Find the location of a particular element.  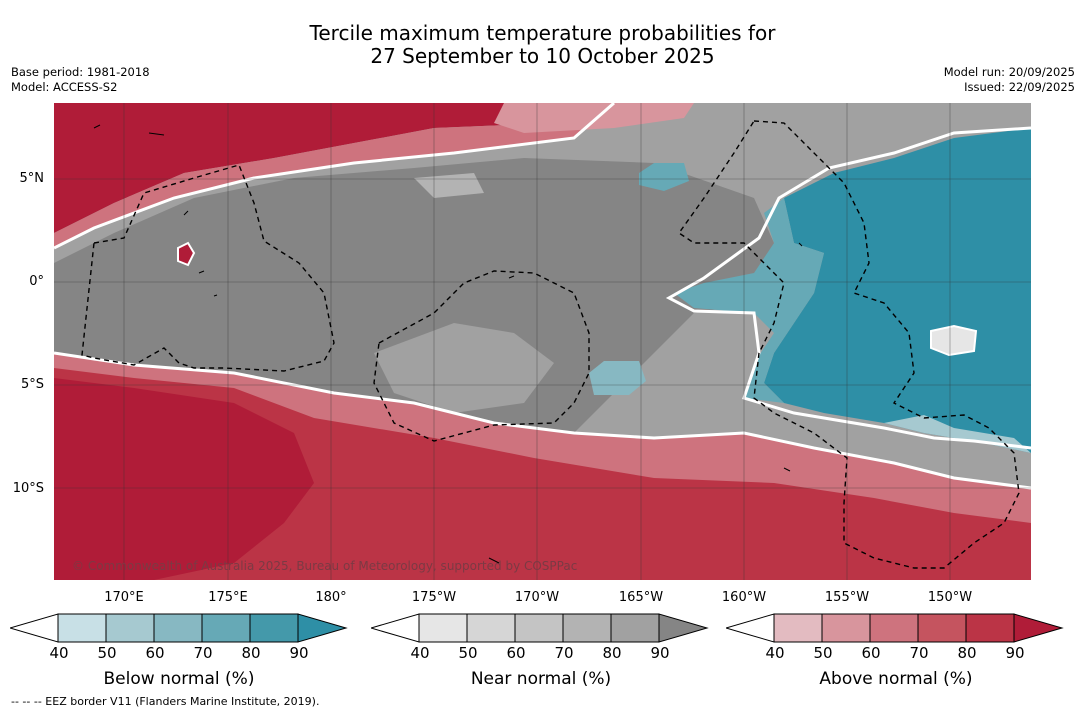

above-cb-min-arrow is located at coordinates (750, 628).